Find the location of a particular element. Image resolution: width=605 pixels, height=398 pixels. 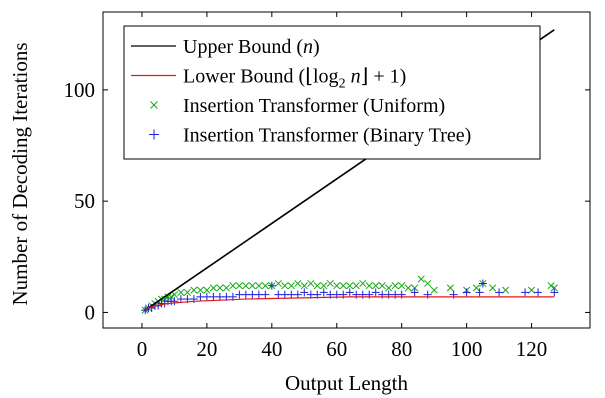

legend-uniform: Insertion Transformer (Uniform) is located at coordinates (297, 106).